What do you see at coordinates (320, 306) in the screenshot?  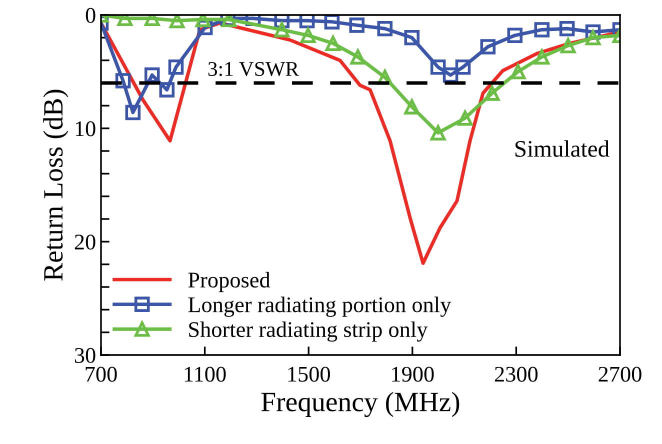 I see `legend-label: Longer radiating portion only` at bounding box center [320, 306].